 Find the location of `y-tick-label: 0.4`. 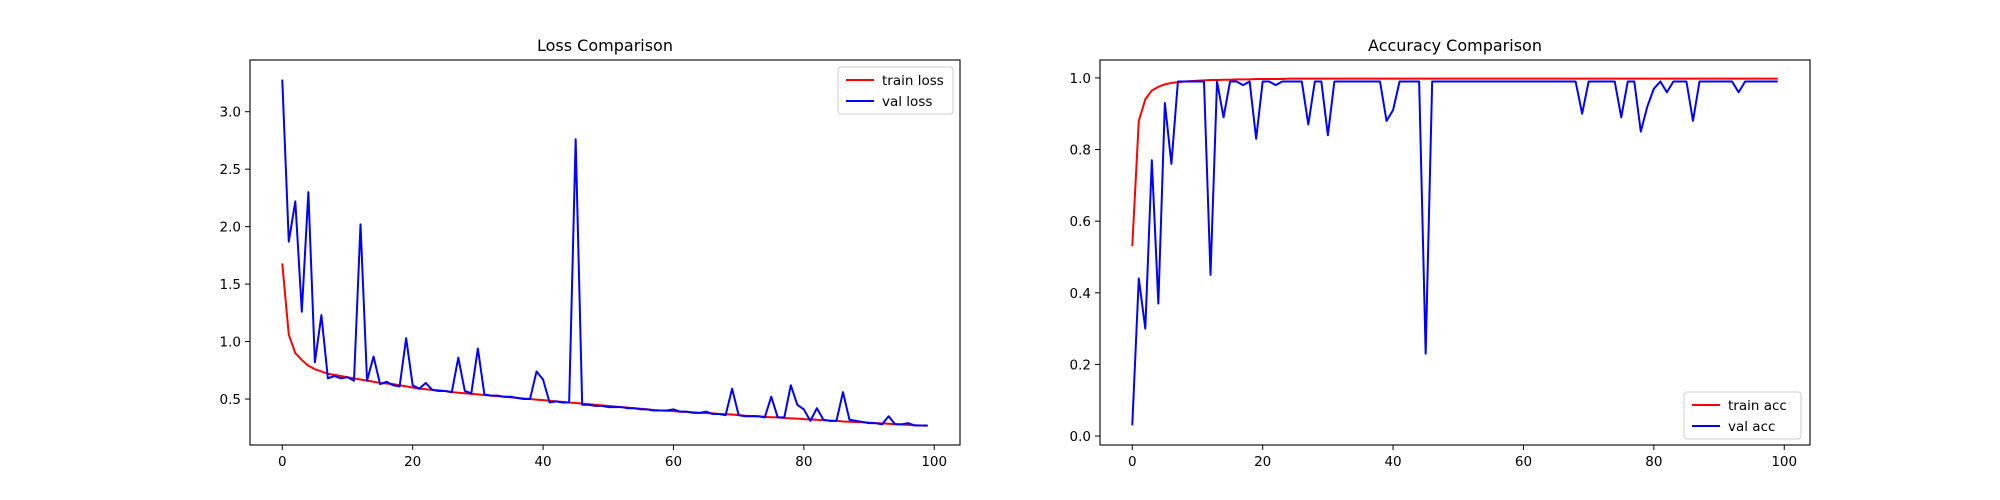

y-tick-label: 0.4 is located at coordinates (1080, 294).